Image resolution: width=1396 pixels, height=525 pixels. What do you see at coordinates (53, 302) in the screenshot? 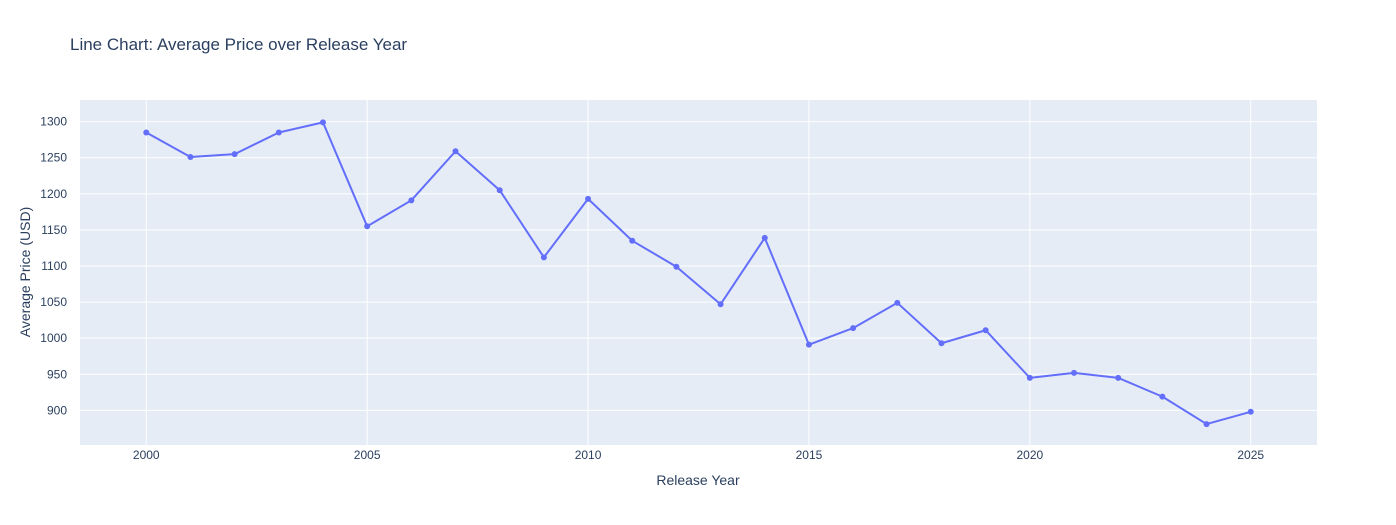
I see `y-tick-label: 1050` at bounding box center [53, 302].